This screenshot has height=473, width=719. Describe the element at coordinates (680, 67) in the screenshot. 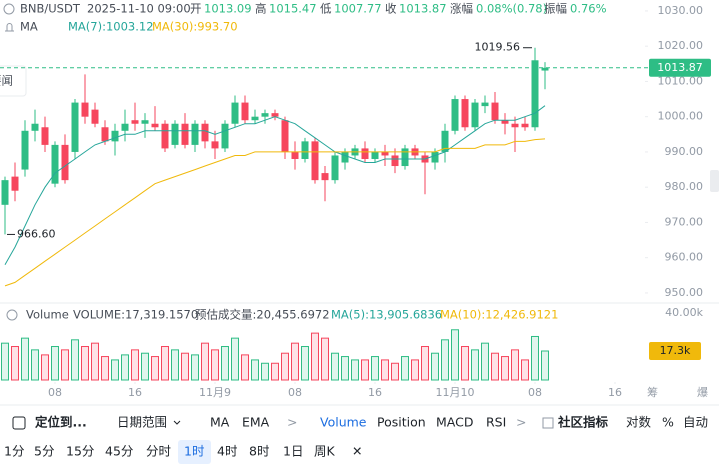

I see `last-price-tag` at that location.